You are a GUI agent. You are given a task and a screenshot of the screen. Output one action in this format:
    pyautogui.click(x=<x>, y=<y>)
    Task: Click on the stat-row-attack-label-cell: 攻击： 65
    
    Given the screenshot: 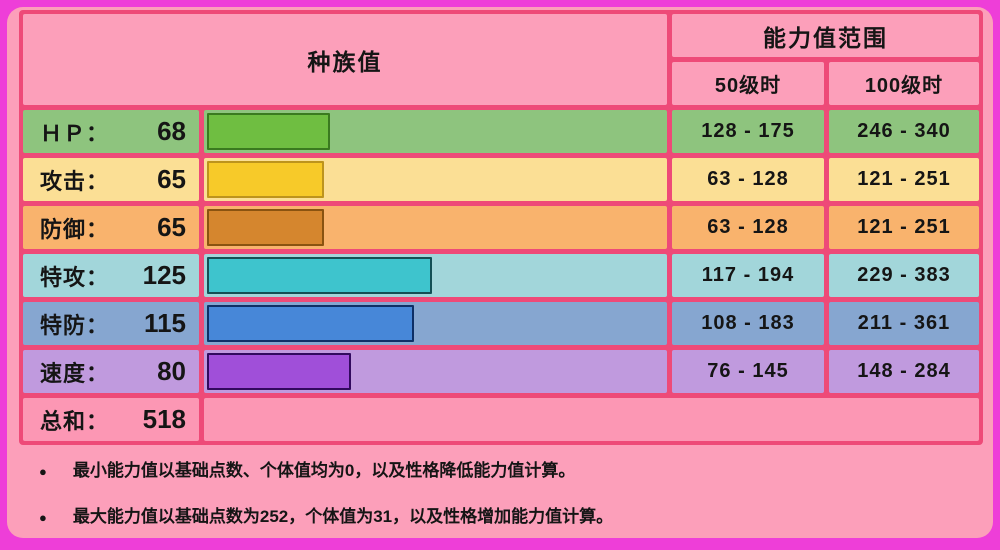 What is the action you would take?
    pyautogui.click(x=111, y=179)
    